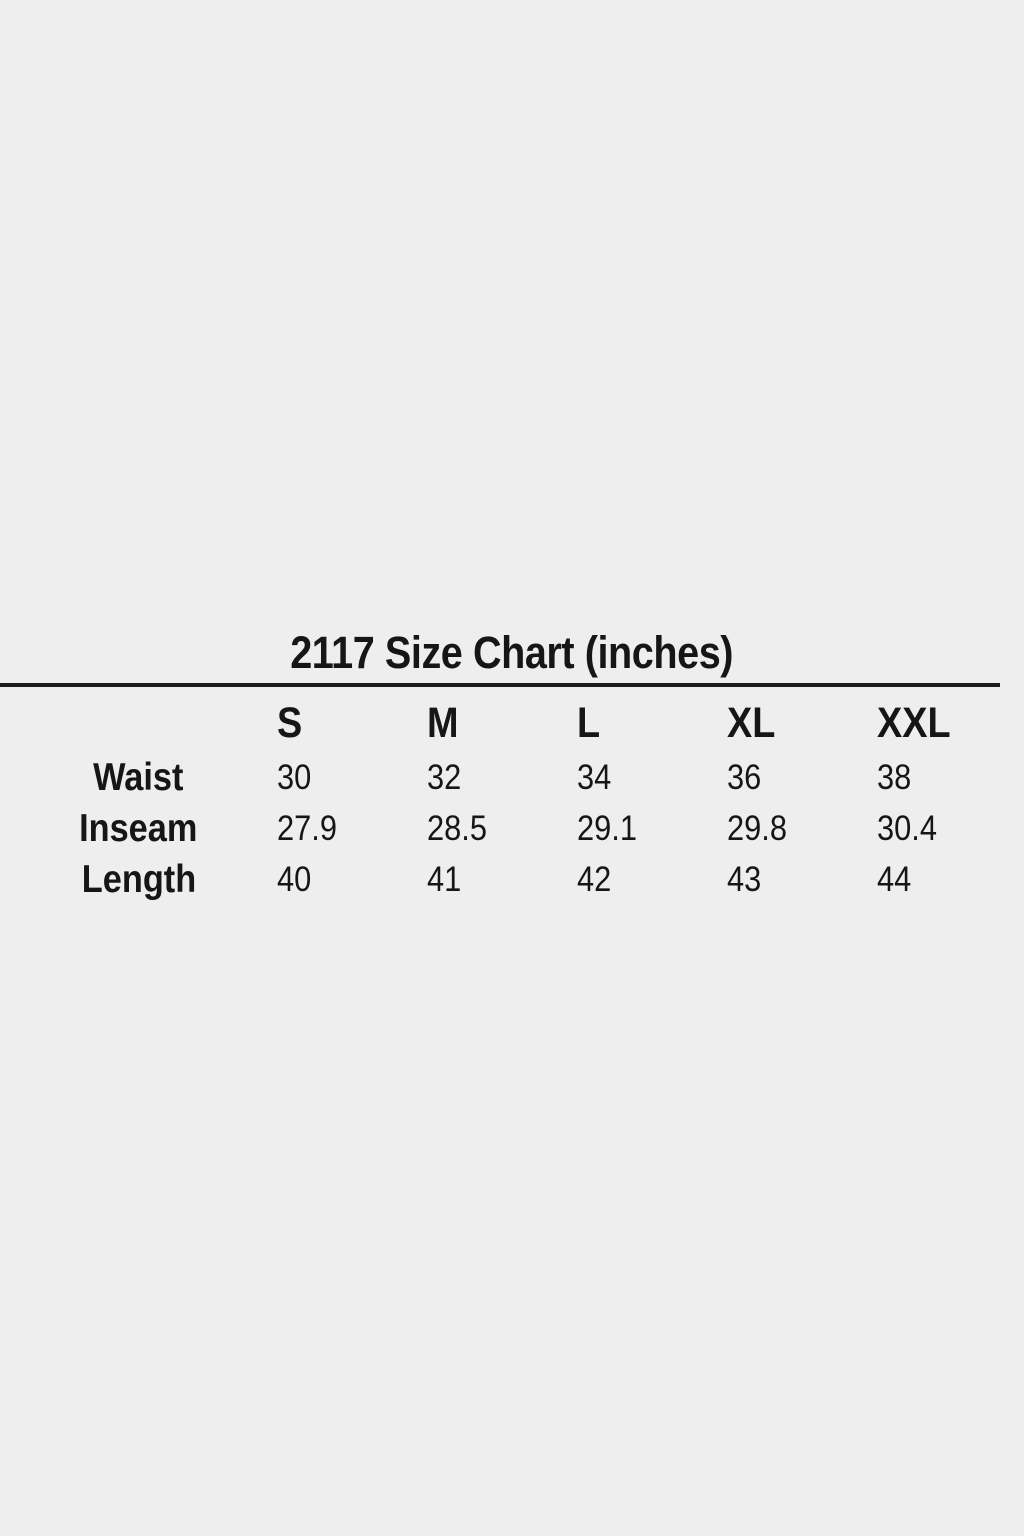 This screenshot has width=1024, height=1536. What do you see at coordinates (444, 879) in the screenshot?
I see `cell-length-m: 41` at bounding box center [444, 879].